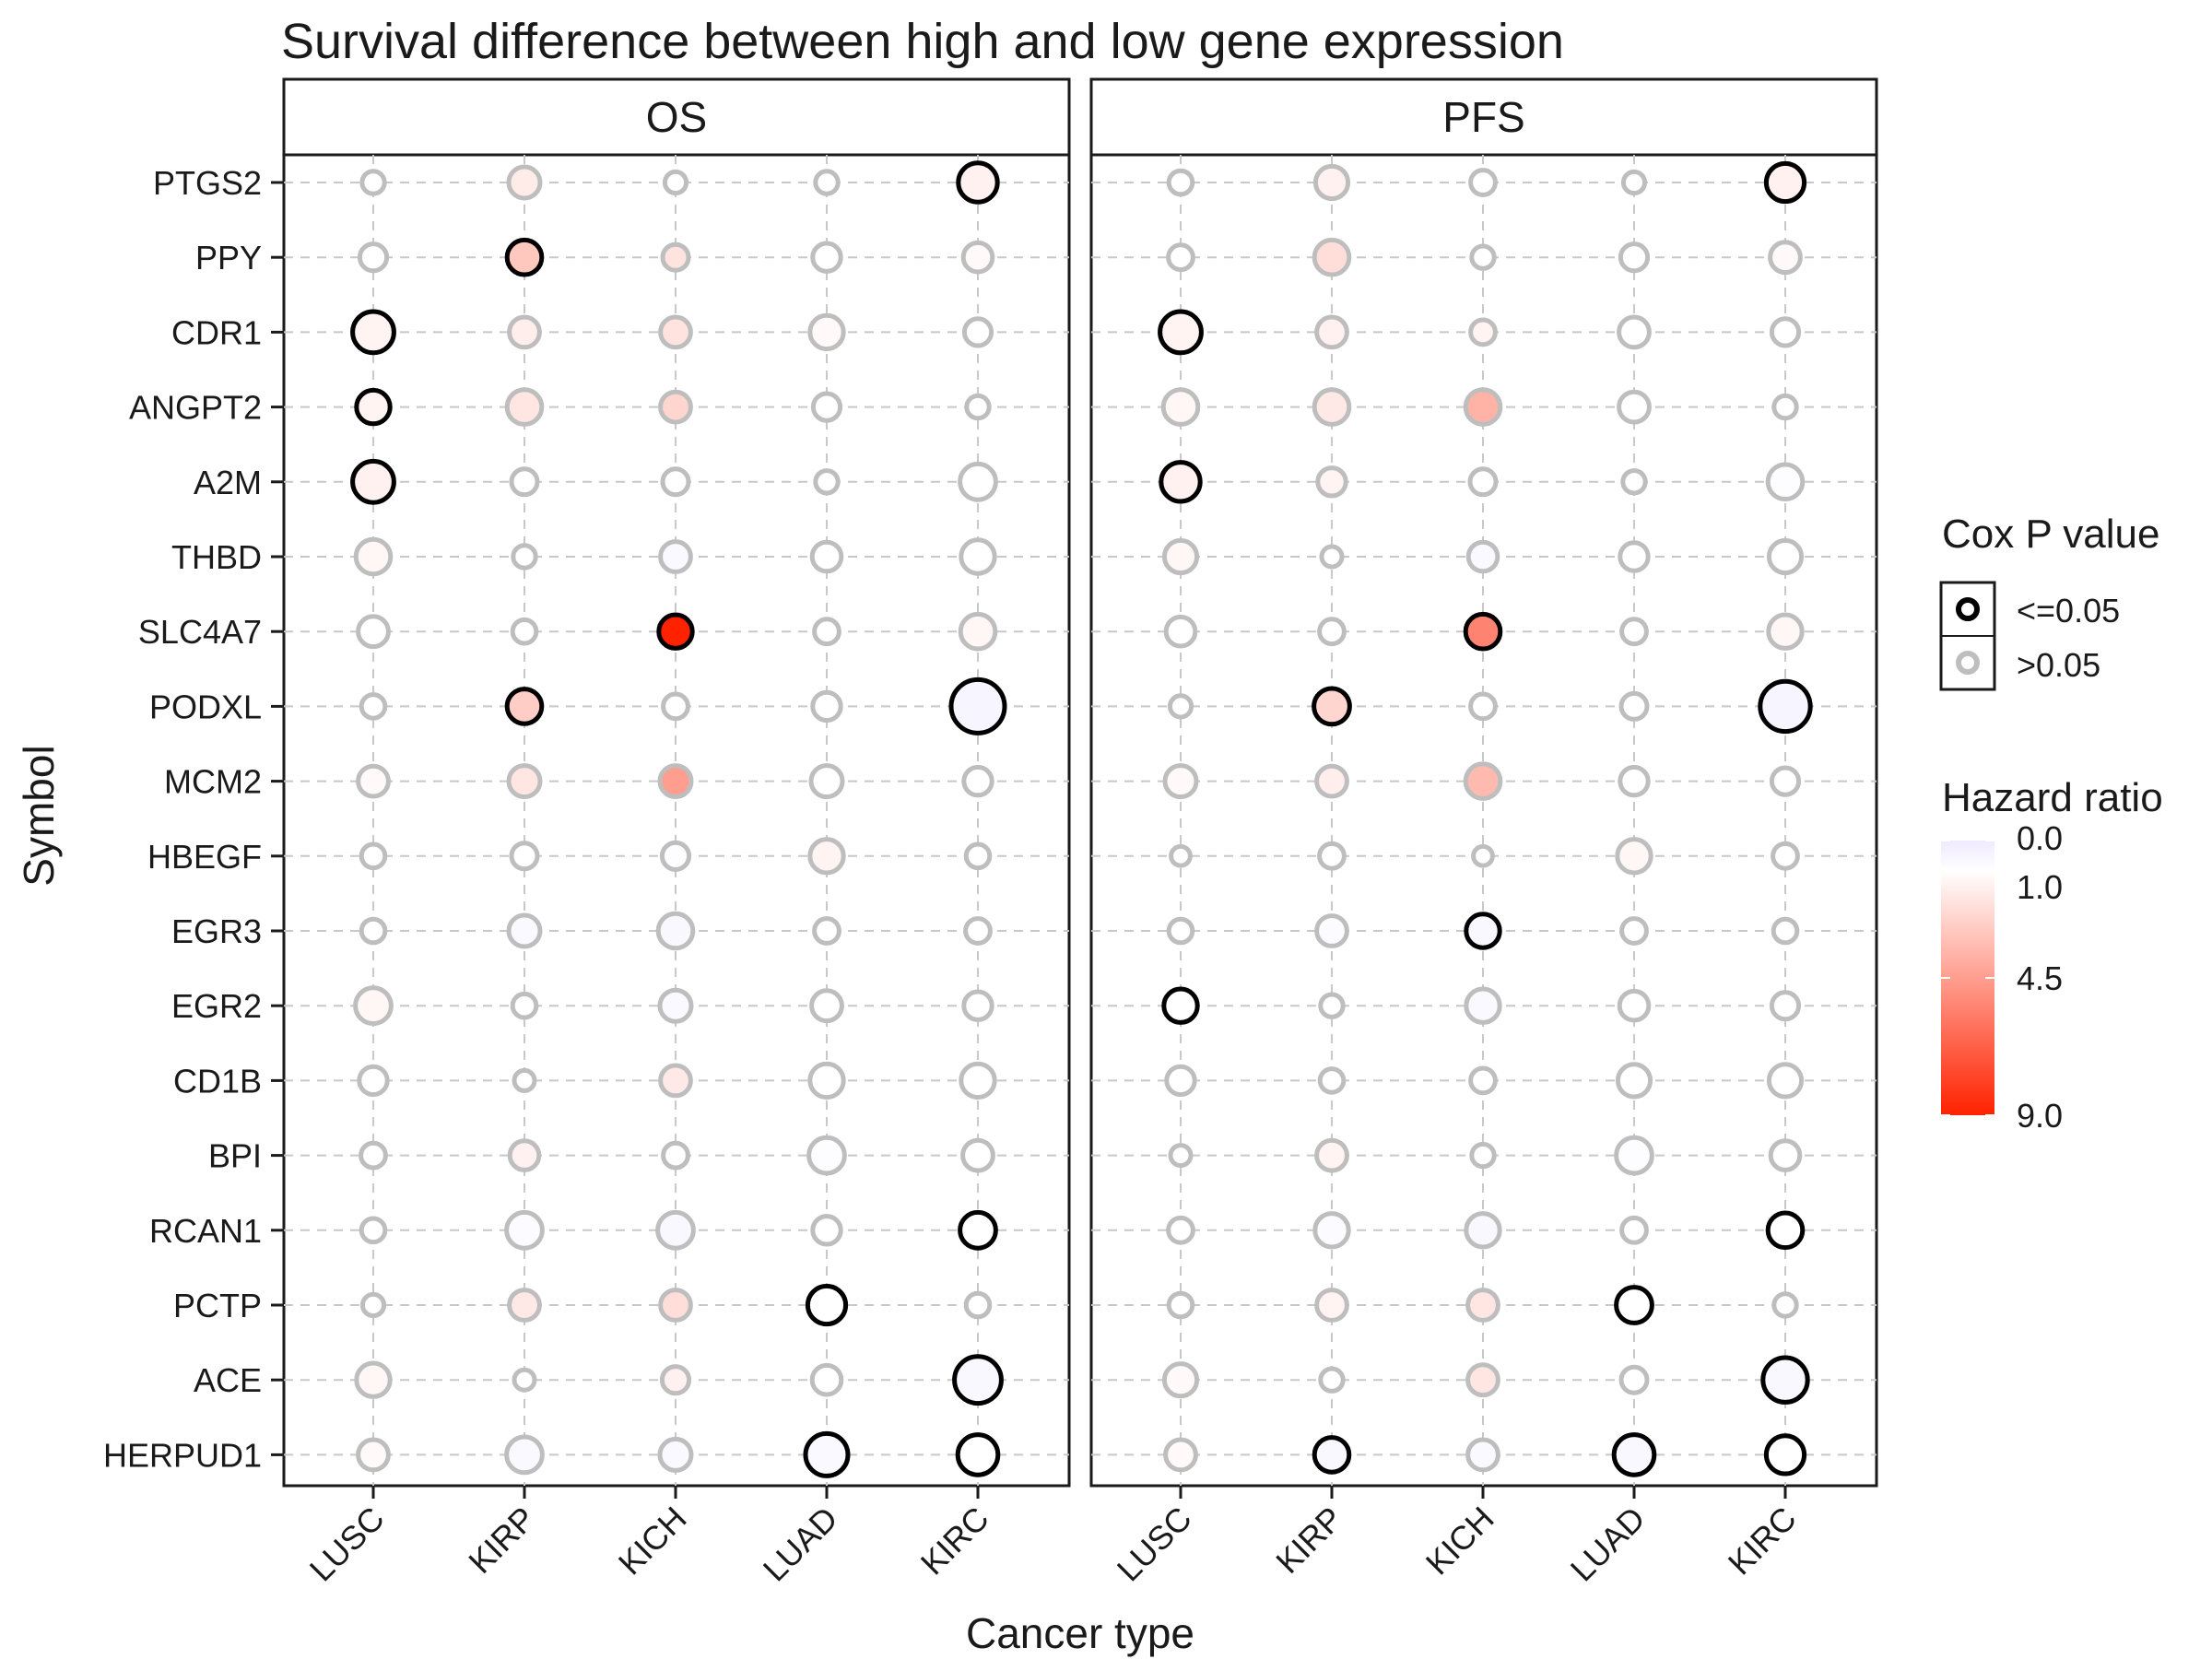  Describe the element at coordinates (2068, 610) in the screenshot. I see `legend-sig-label: <=0.05` at that location.